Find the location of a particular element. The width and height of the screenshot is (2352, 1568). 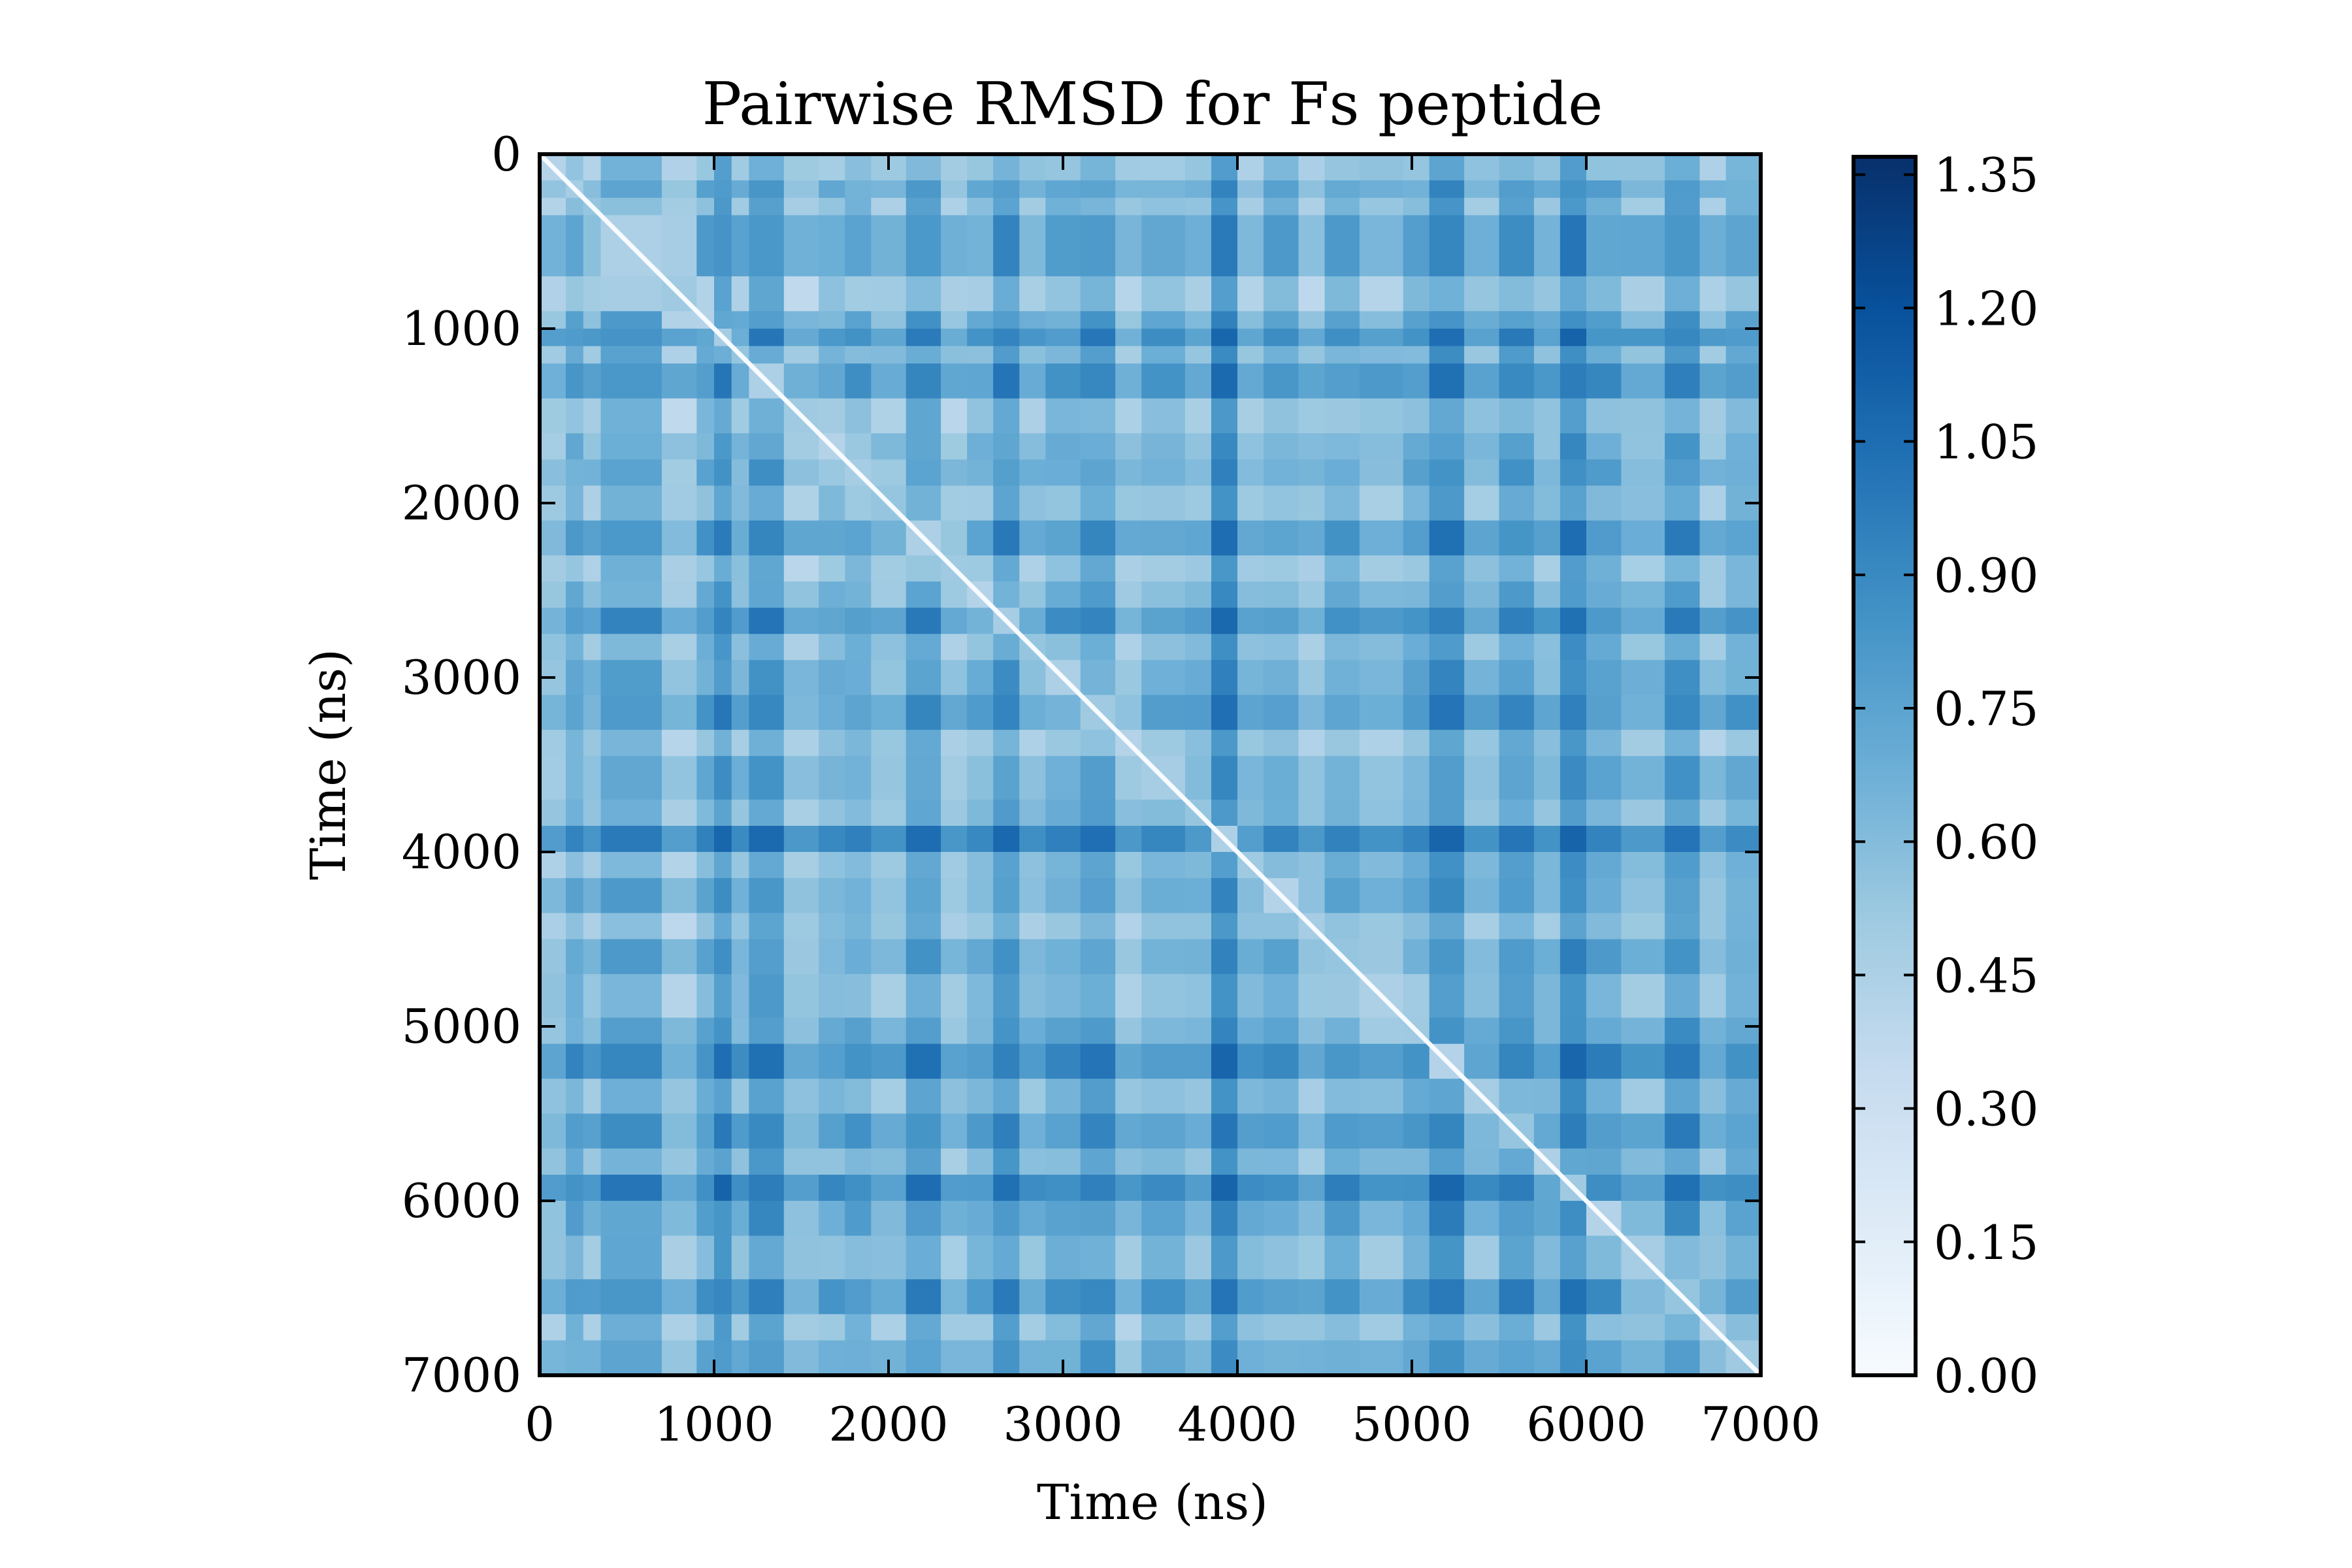

colorbar-tick-label: 0.90 is located at coordinates (1986, 575).